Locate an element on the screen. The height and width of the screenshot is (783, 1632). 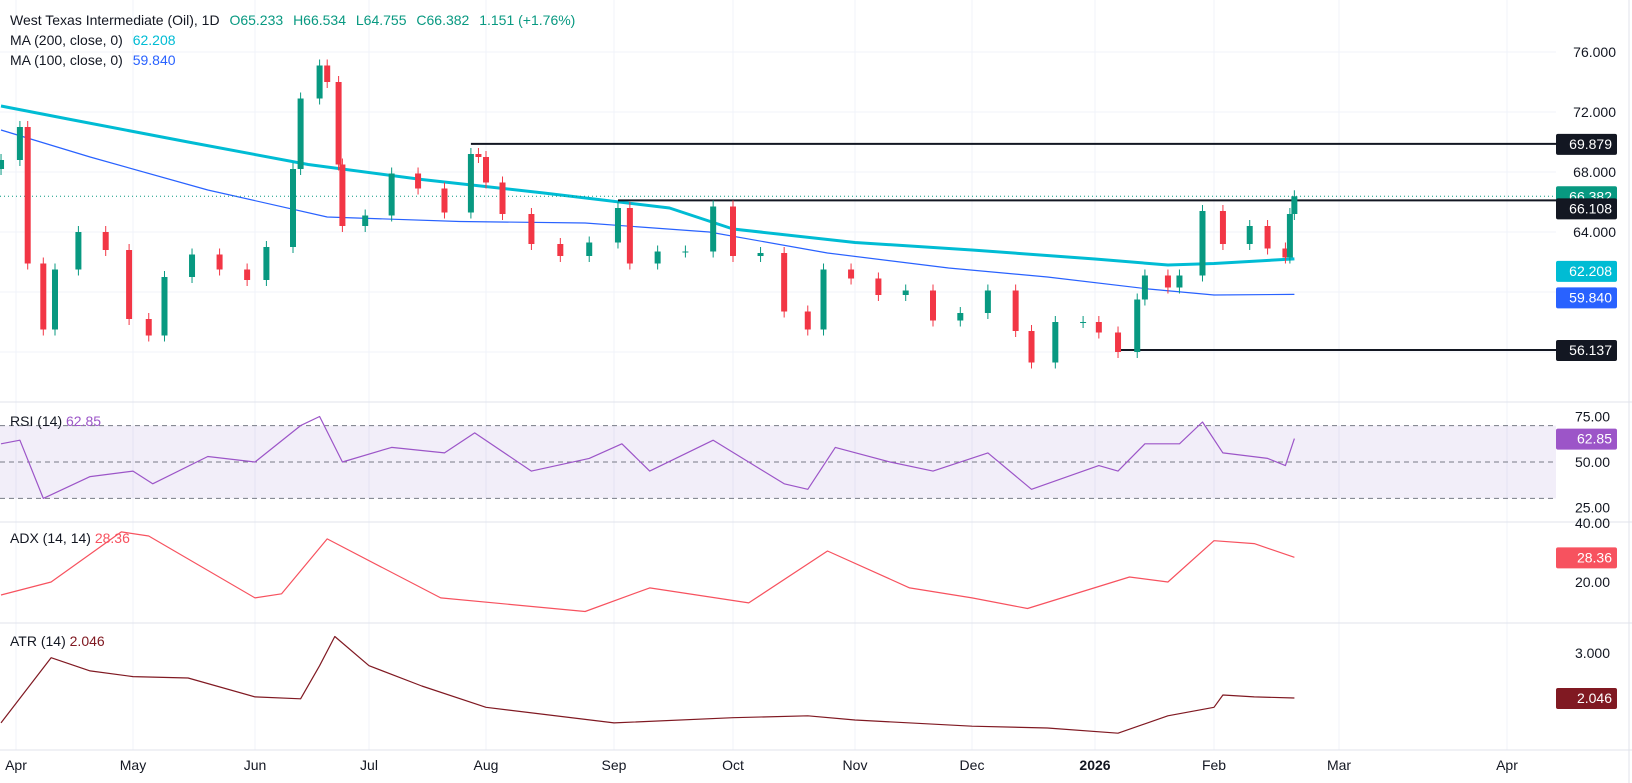
rsi-badge-bg is located at coordinates (1586, 439).